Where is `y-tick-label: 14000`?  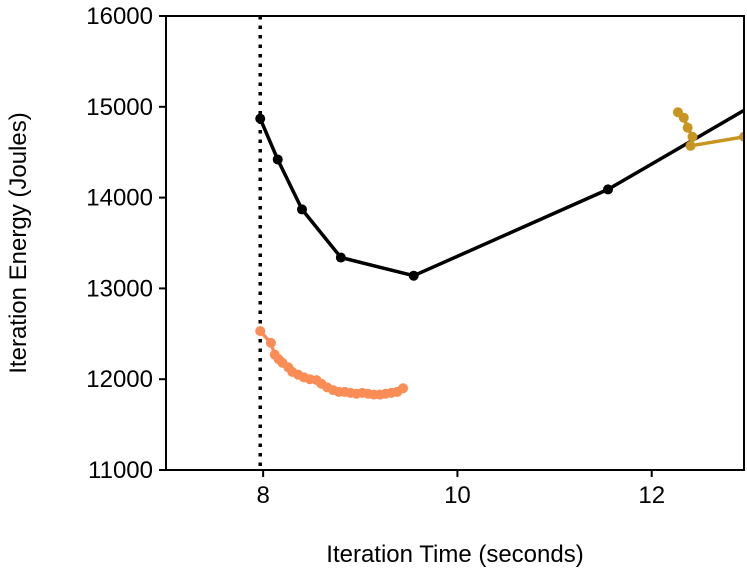 y-tick-label: 14000 is located at coordinates (119, 198).